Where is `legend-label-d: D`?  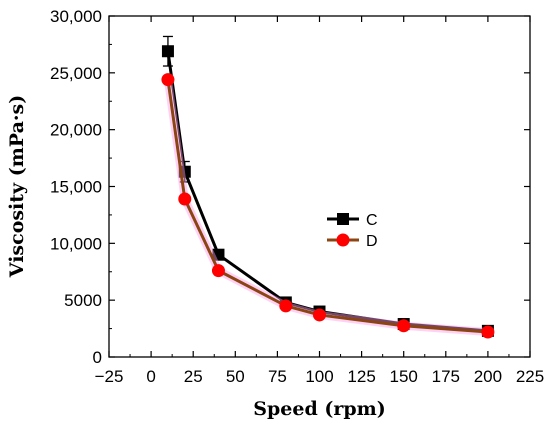 legend-label-d: D is located at coordinates (372, 241).